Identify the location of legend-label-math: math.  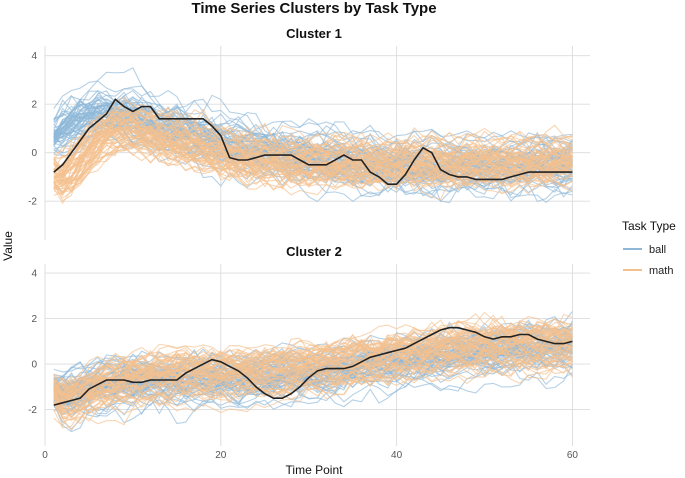
(661, 271).